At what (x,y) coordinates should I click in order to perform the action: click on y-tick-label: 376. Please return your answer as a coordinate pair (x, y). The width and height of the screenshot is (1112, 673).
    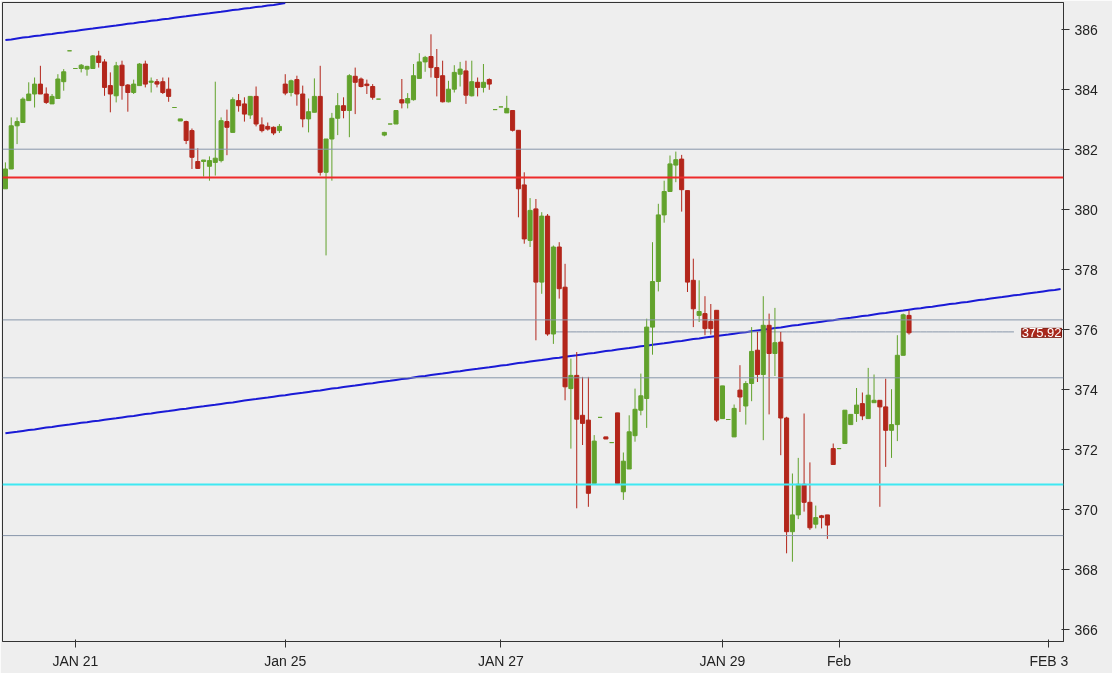
    Looking at the image, I should click on (1086, 329).